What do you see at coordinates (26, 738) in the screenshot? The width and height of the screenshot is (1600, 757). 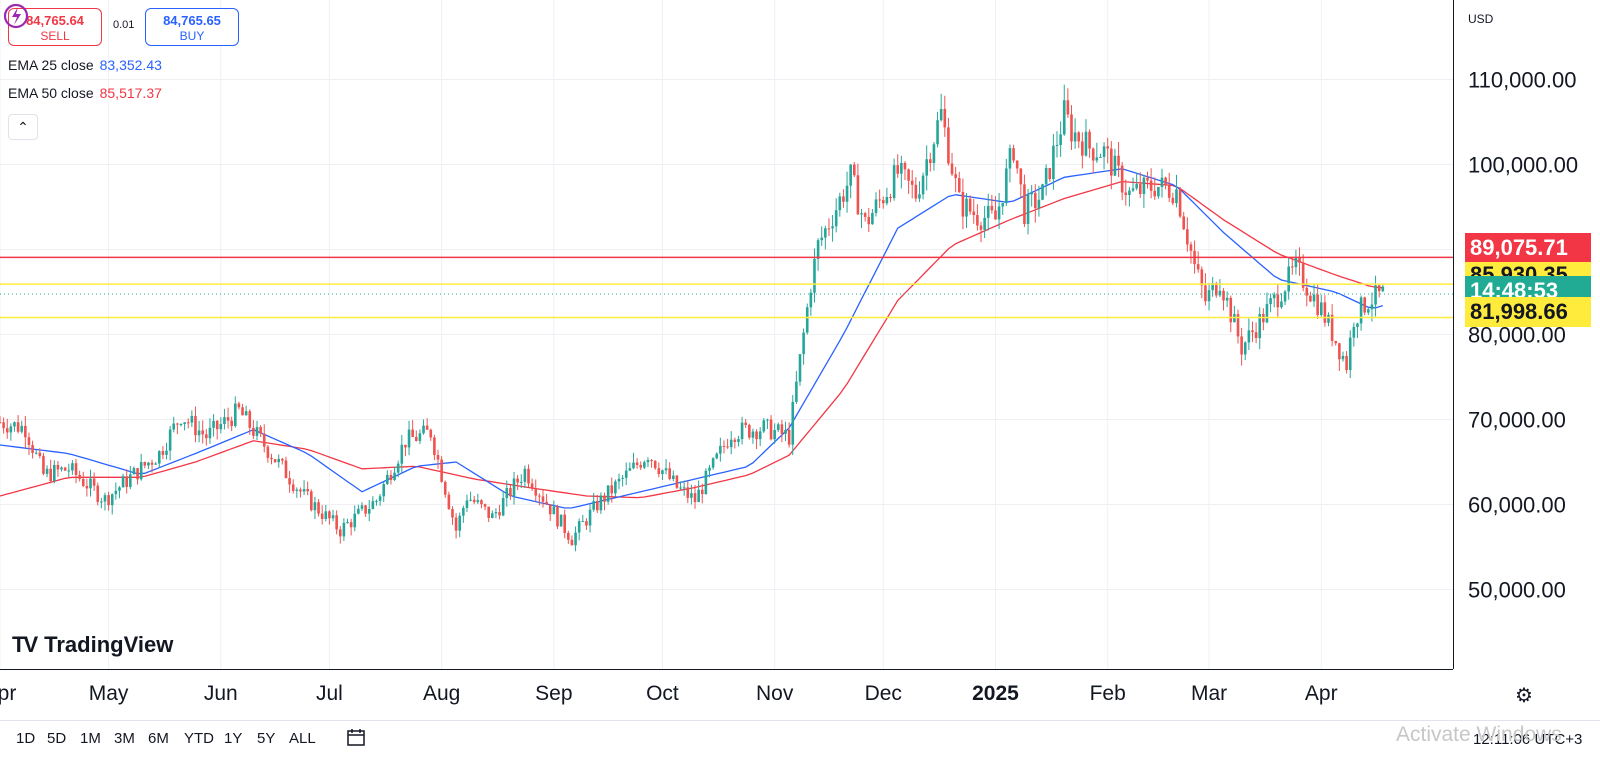 I see `range-button-1d: 1D` at bounding box center [26, 738].